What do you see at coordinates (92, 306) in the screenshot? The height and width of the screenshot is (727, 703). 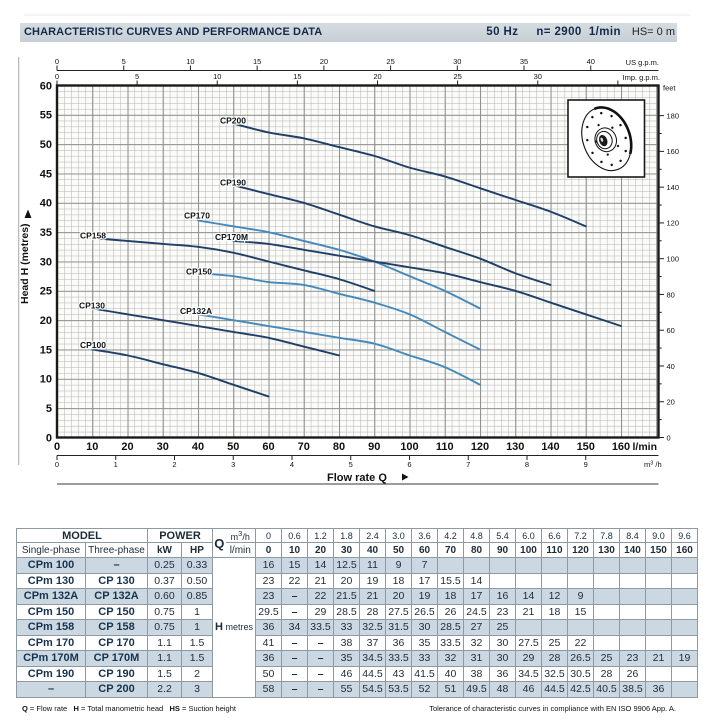 I see `svg-text: CP130` at bounding box center [92, 306].